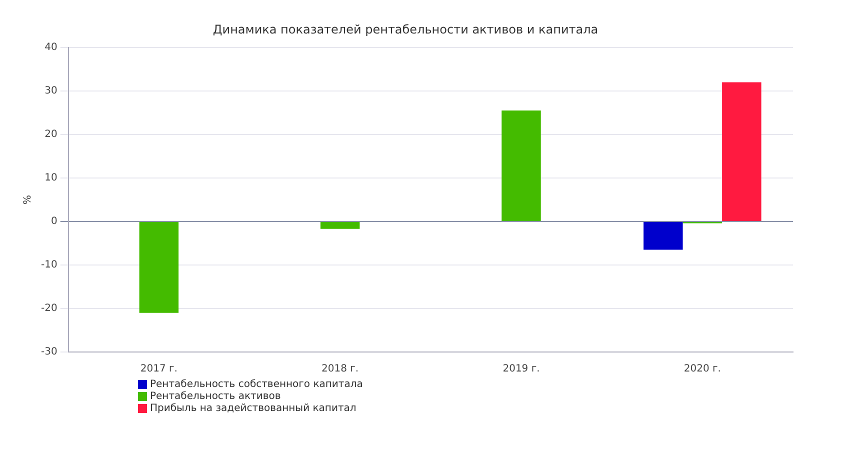 This screenshot has height=475, width=841. What do you see at coordinates (28, 199) in the screenshot?
I see `y-axis-title: %` at bounding box center [28, 199].